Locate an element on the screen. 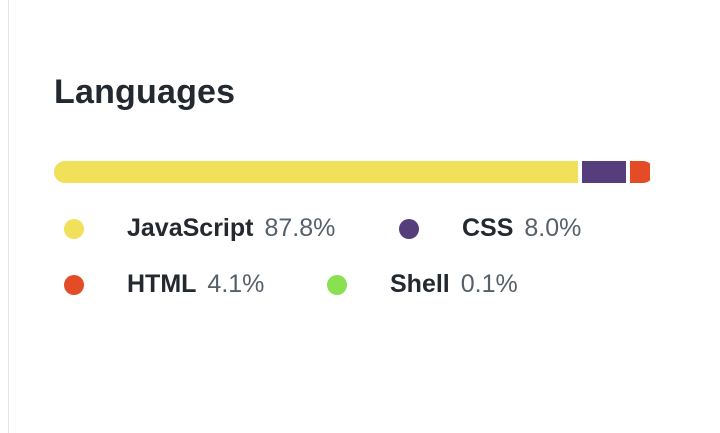 The image size is (720, 433). section-title: Languages is located at coordinates (145, 92).